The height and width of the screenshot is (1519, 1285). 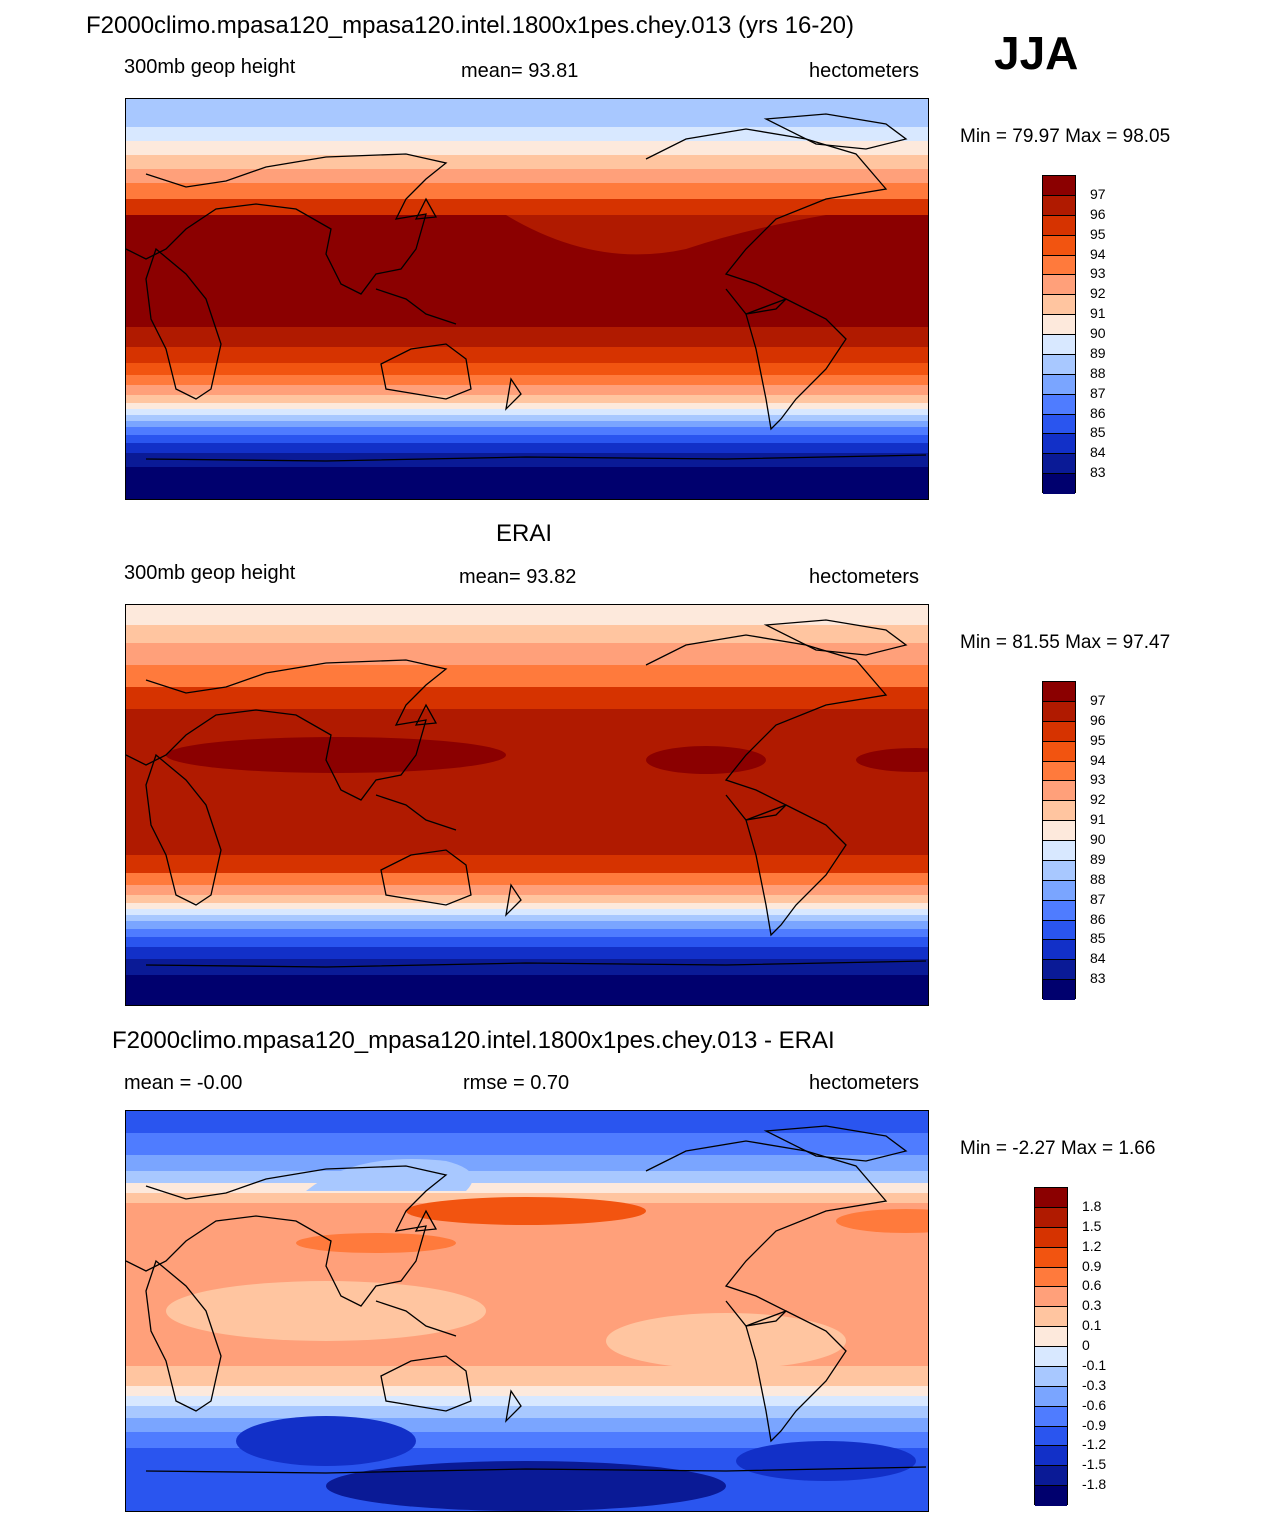 What do you see at coordinates (1094, 1484) in the screenshot?
I see `colorbar-tick-label: -1.8` at bounding box center [1094, 1484].